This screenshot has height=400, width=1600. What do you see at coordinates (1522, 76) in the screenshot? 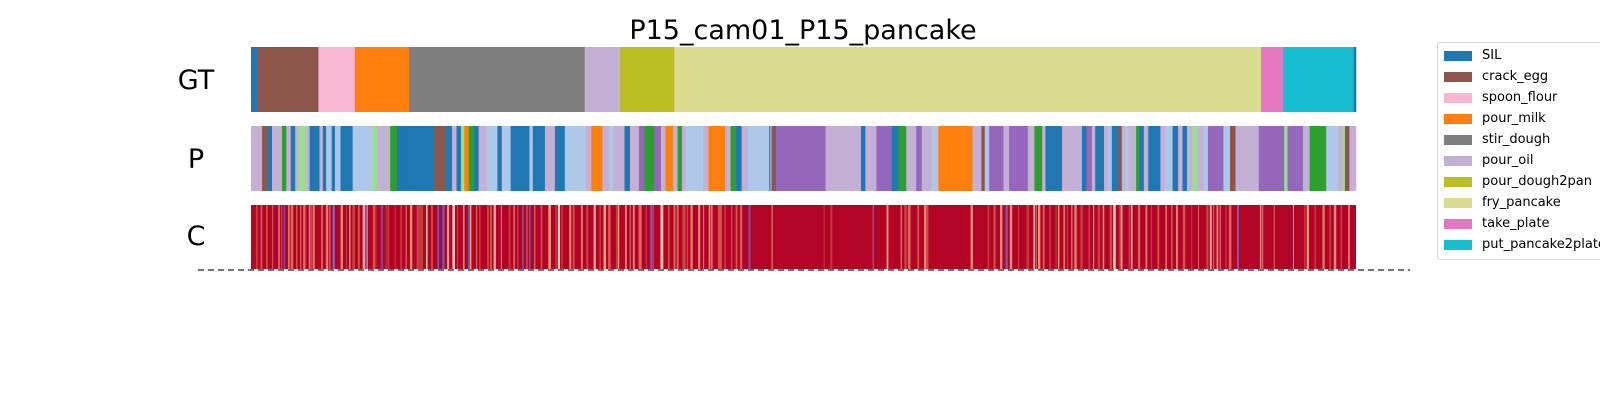
I see `legend-item-crack-egg: crack_egg` at bounding box center [1522, 76].